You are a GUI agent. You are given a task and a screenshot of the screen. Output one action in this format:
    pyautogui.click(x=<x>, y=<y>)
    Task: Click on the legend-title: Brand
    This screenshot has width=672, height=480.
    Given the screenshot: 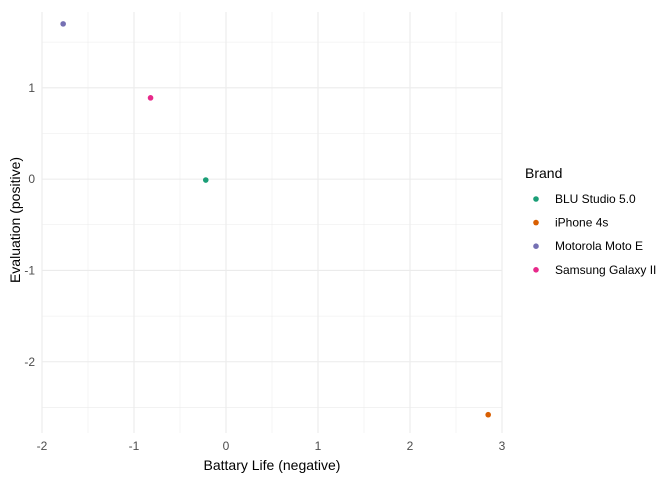 What is the action you would take?
    pyautogui.click(x=543, y=173)
    